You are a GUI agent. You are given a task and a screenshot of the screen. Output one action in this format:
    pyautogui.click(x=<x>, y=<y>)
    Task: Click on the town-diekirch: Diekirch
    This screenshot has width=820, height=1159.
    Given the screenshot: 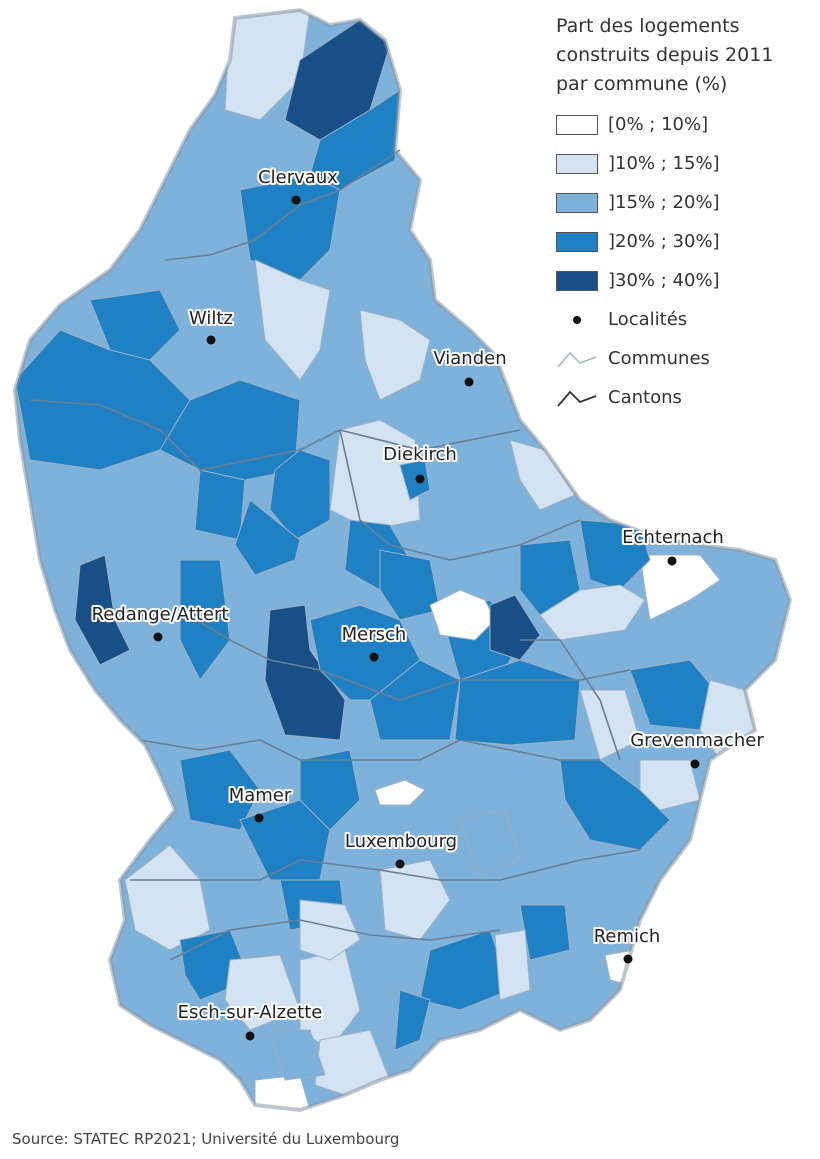 What is the action you would take?
    pyautogui.click(x=420, y=463)
    